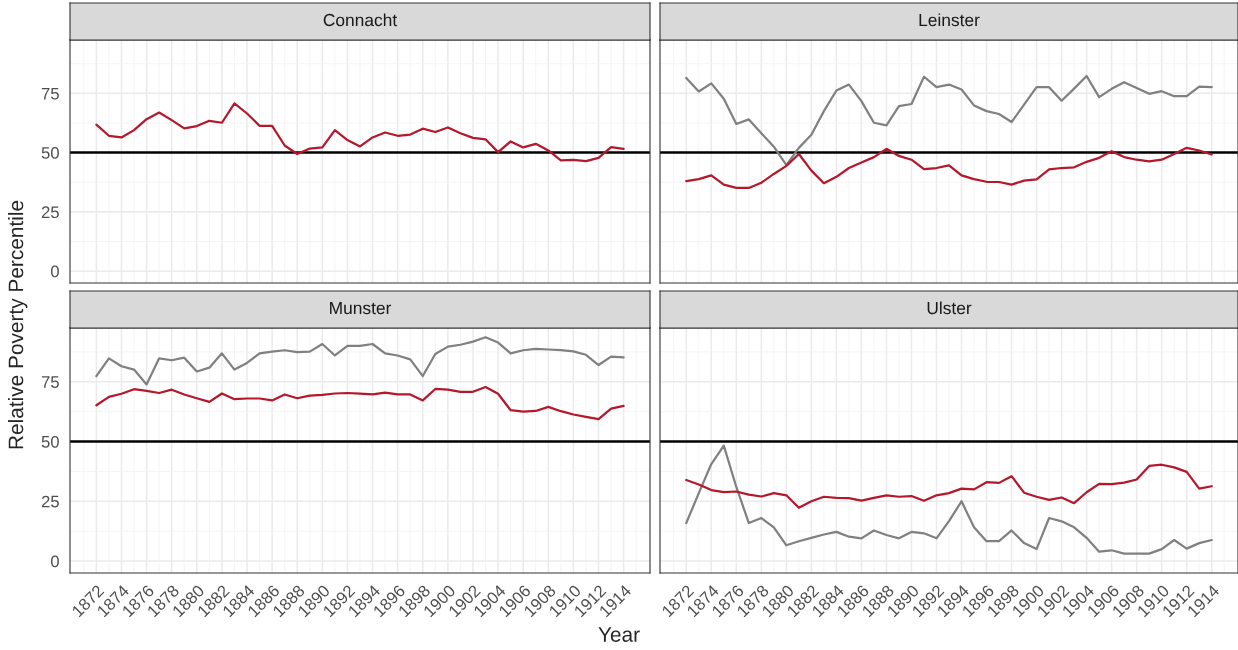  What do you see at coordinates (949, 308) in the screenshot?
I see `chart-title: Ulster` at bounding box center [949, 308].